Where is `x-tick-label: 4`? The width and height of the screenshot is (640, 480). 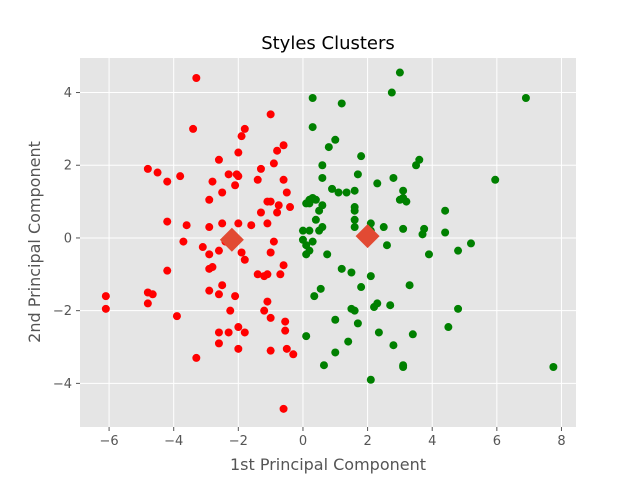
x-tick-label: 4 is located at coordinates (432, 441).